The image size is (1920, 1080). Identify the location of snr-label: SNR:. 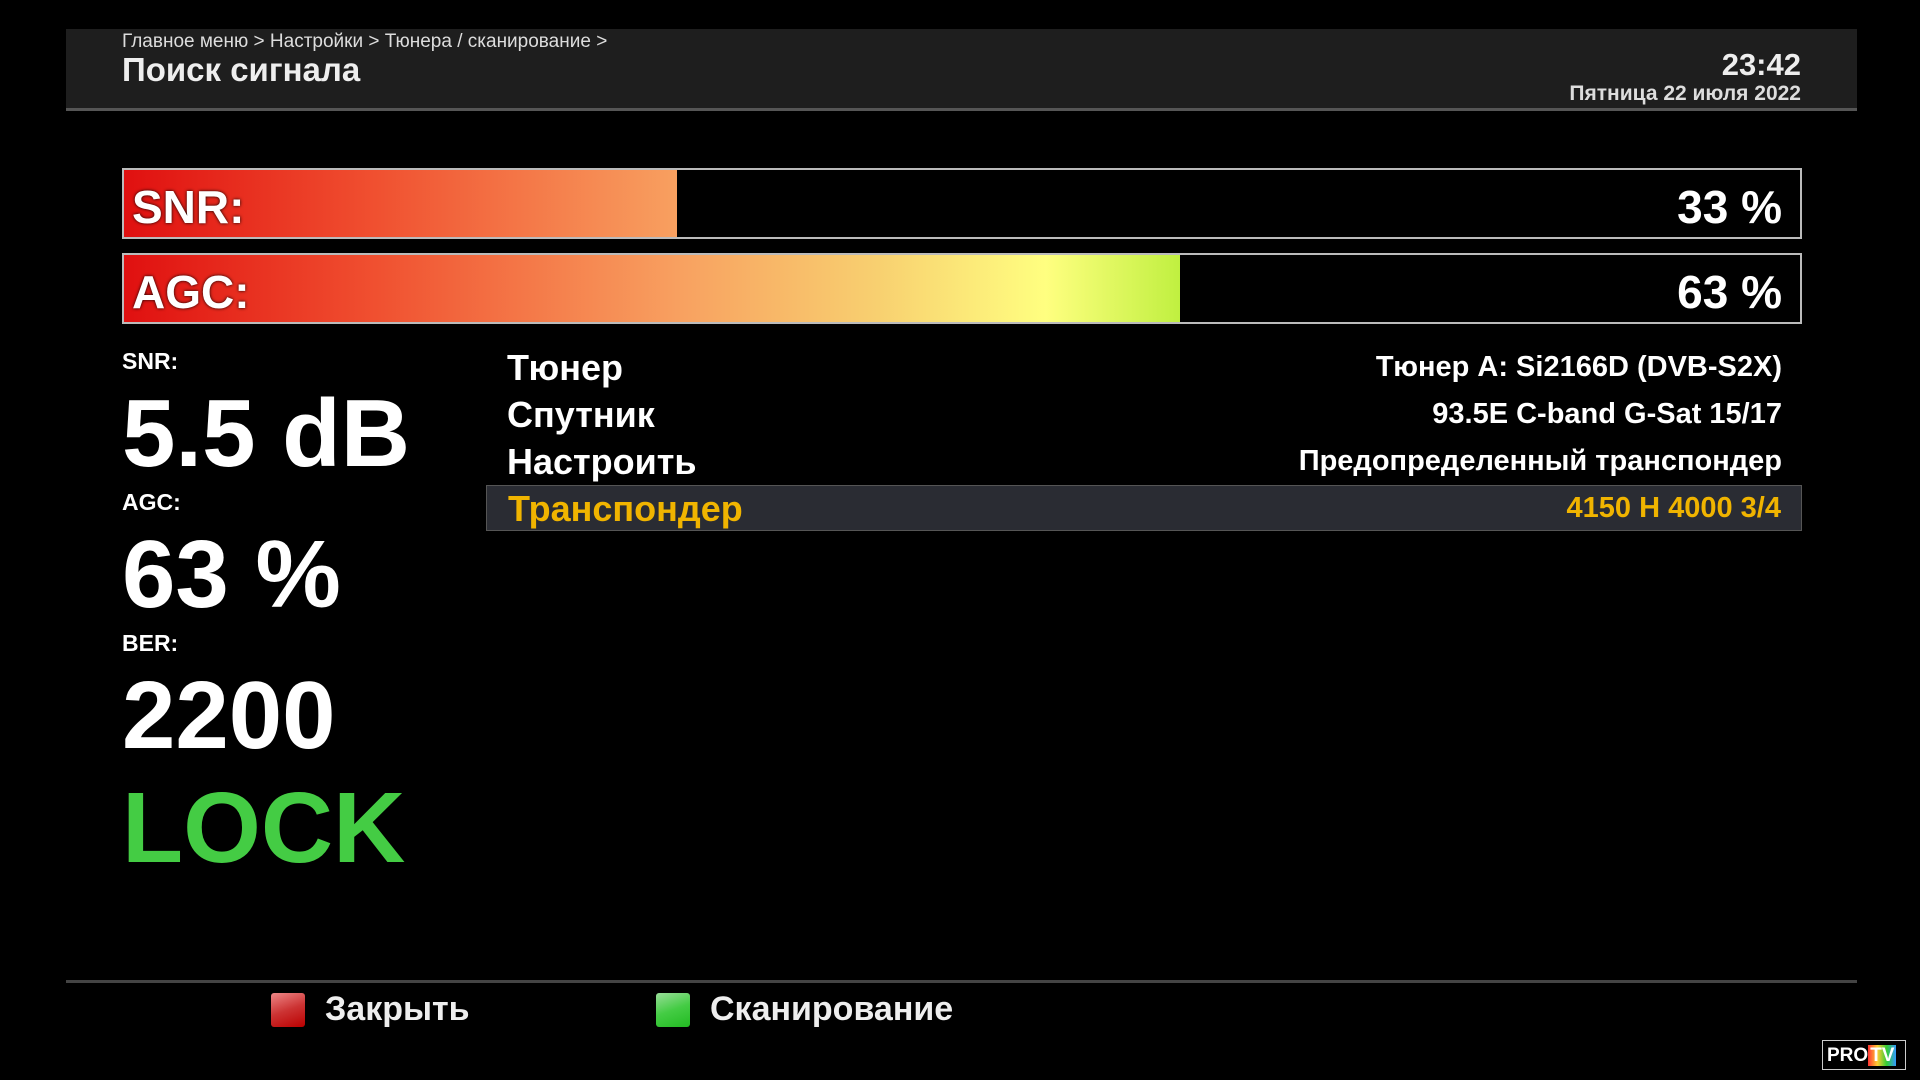
(150, 361).